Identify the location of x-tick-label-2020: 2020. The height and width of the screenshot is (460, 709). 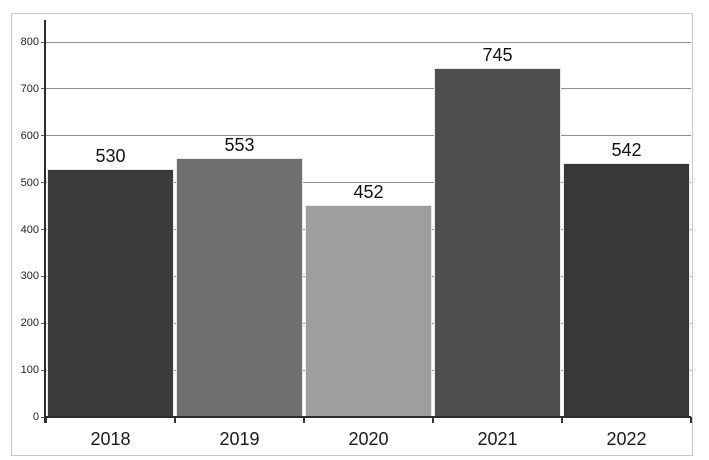
(368, 439).